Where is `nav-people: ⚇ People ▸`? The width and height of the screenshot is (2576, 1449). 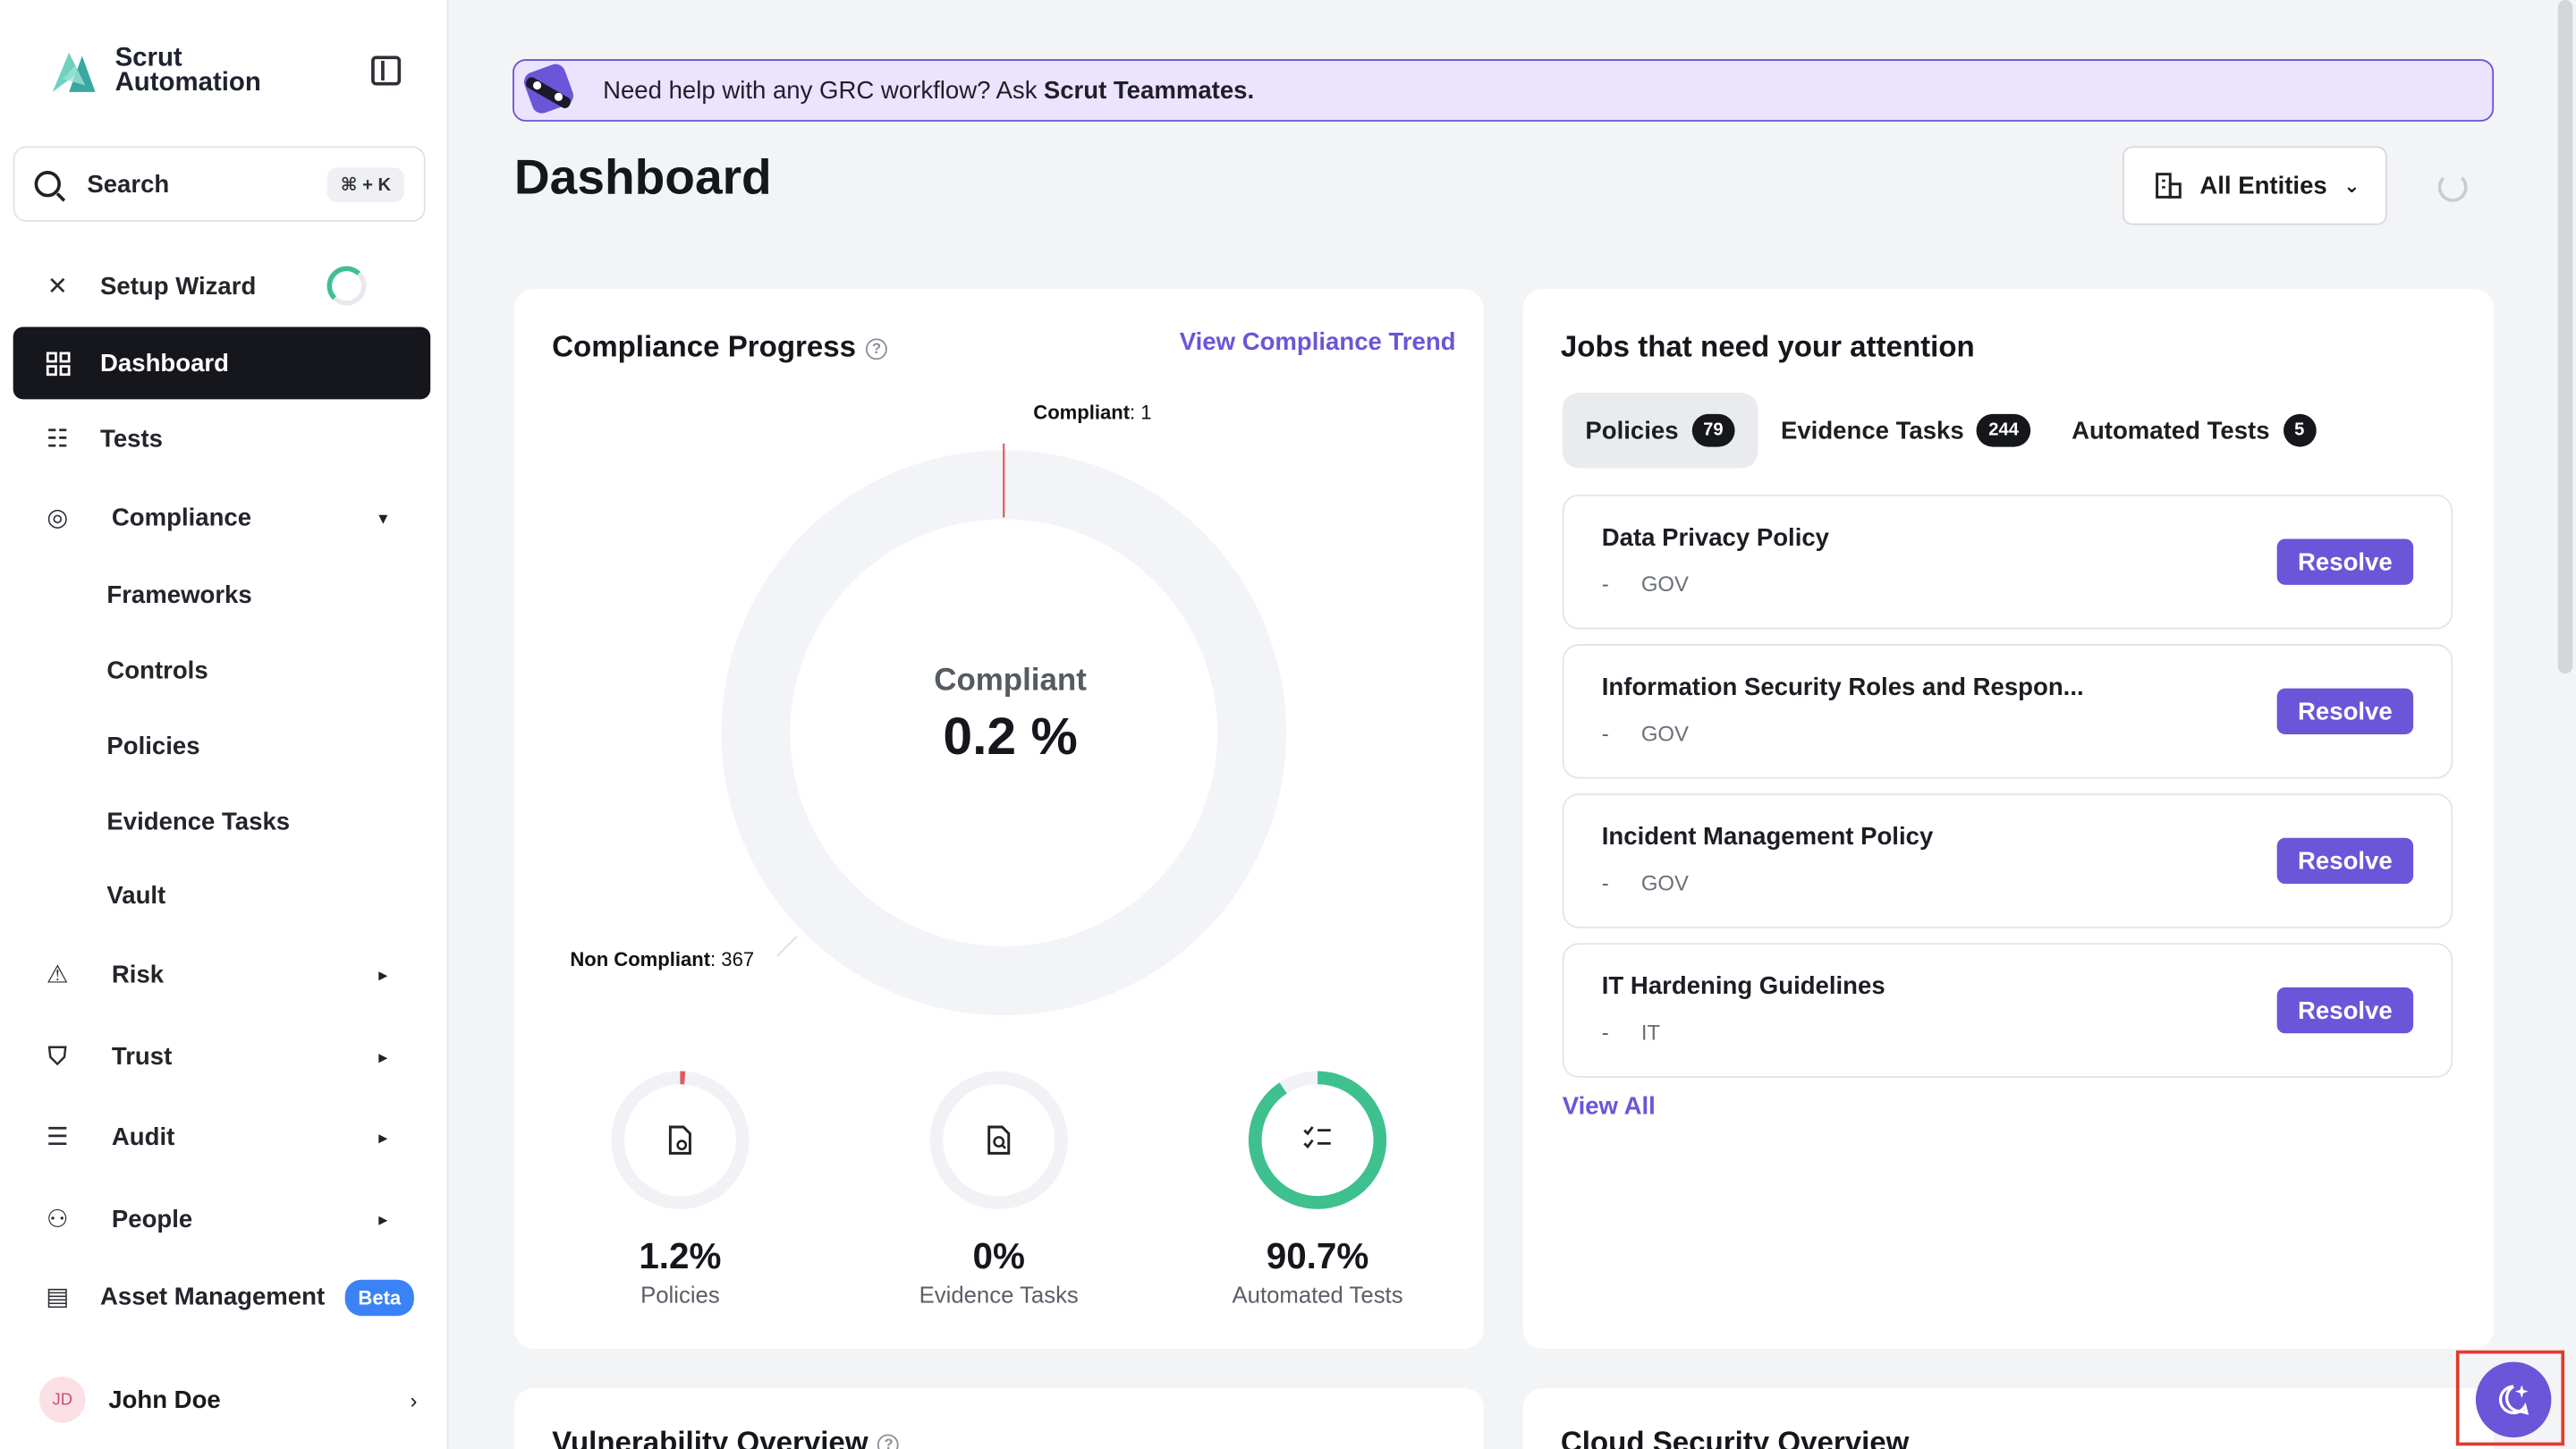
nav-people: ⚇ People ▸ is located at coordinates (222, 1218).